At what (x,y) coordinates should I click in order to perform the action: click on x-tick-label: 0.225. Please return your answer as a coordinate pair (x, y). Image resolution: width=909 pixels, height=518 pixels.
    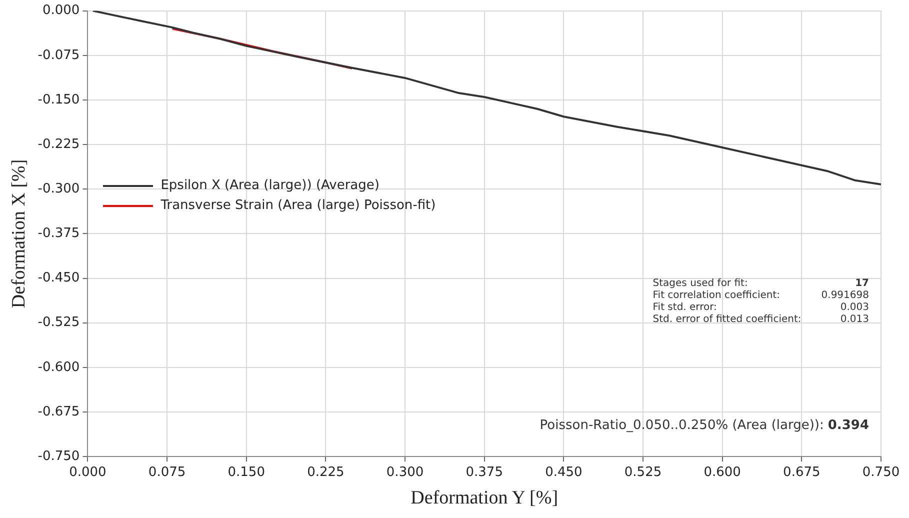
    Looking at the image, I should click on (325, 472).